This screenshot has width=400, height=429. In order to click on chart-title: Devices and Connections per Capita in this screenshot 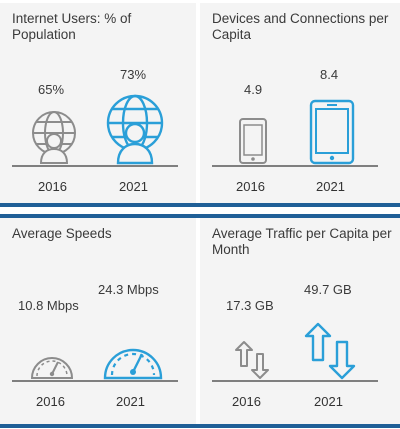, I will do `click(300, 26)`.